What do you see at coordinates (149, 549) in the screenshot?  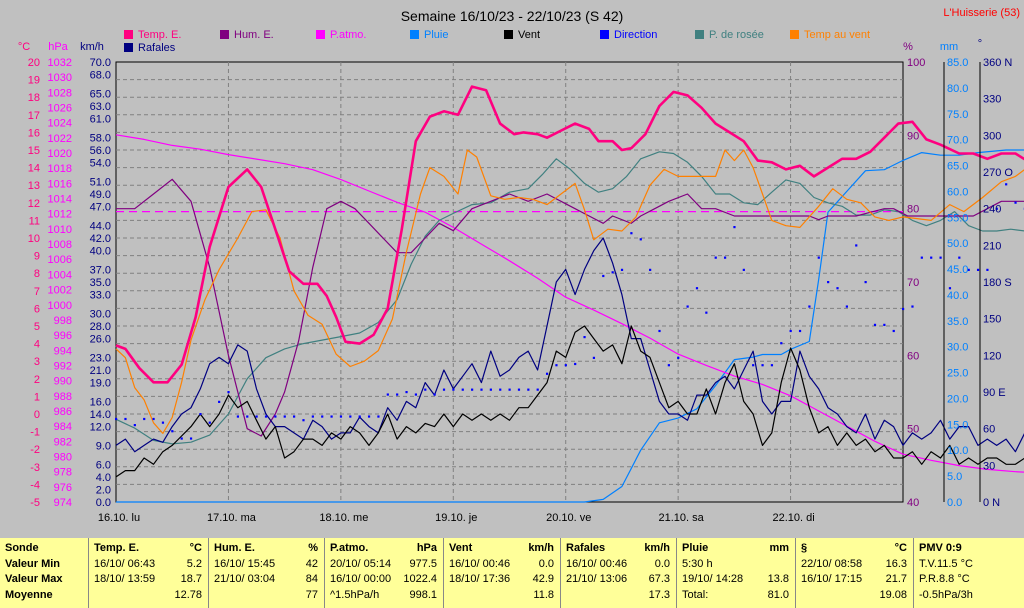 I see `footer-header-row: Temp. E. °C` at bounding box center [149, 549].